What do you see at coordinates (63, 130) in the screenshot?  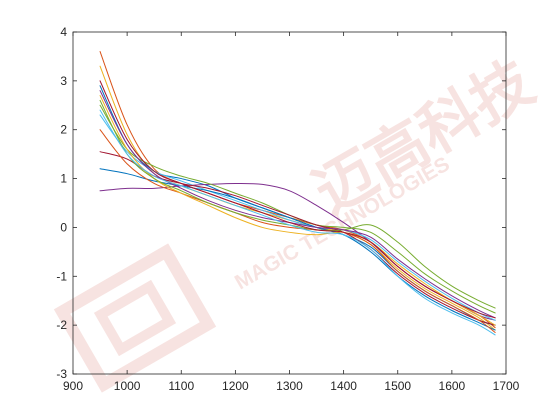 I see `y-tick-label-2: 2` at bounding box center [63, 130].